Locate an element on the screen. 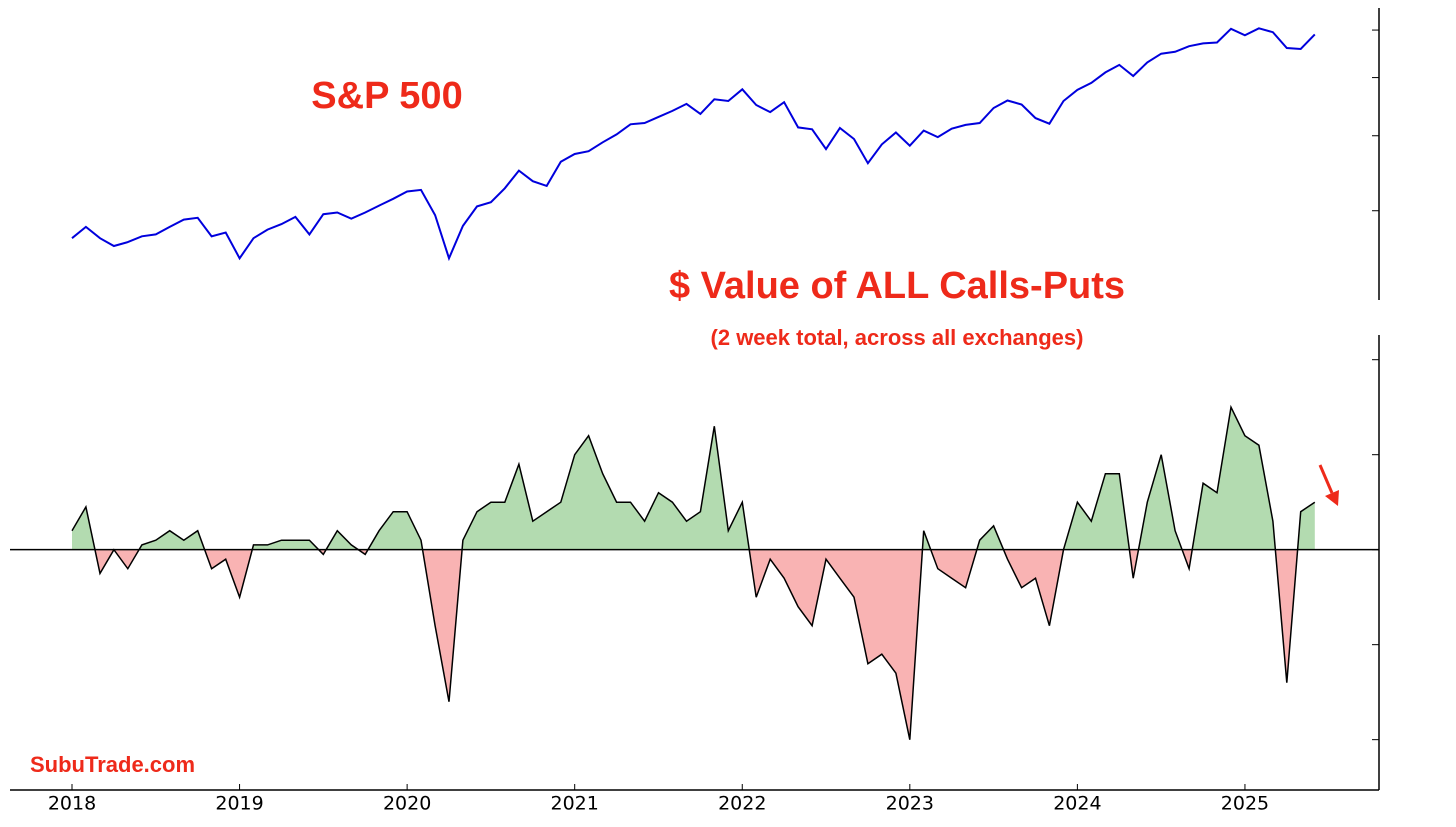  area-pos is located at coordinates (693, 478).